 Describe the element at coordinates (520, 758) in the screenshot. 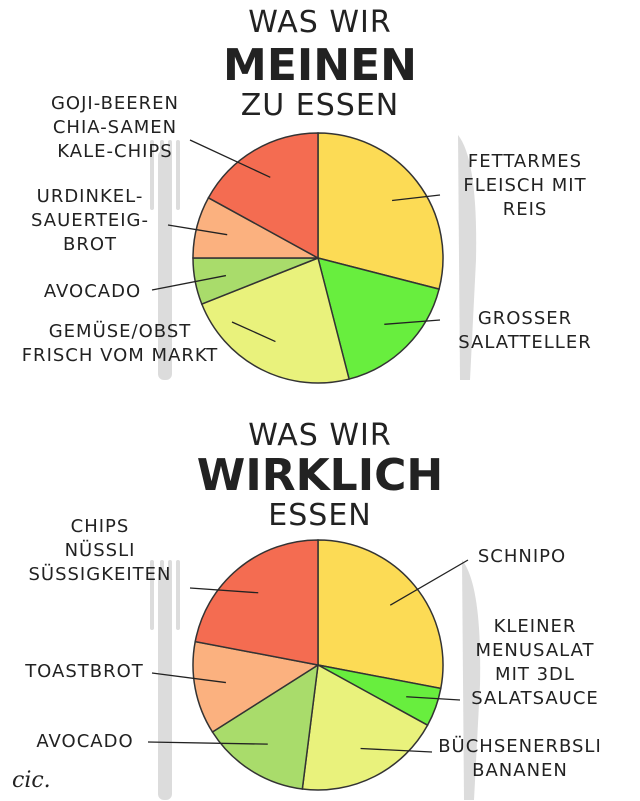

I see `slice-label: BÜCHSENERBSLI BANANEN` at that location.